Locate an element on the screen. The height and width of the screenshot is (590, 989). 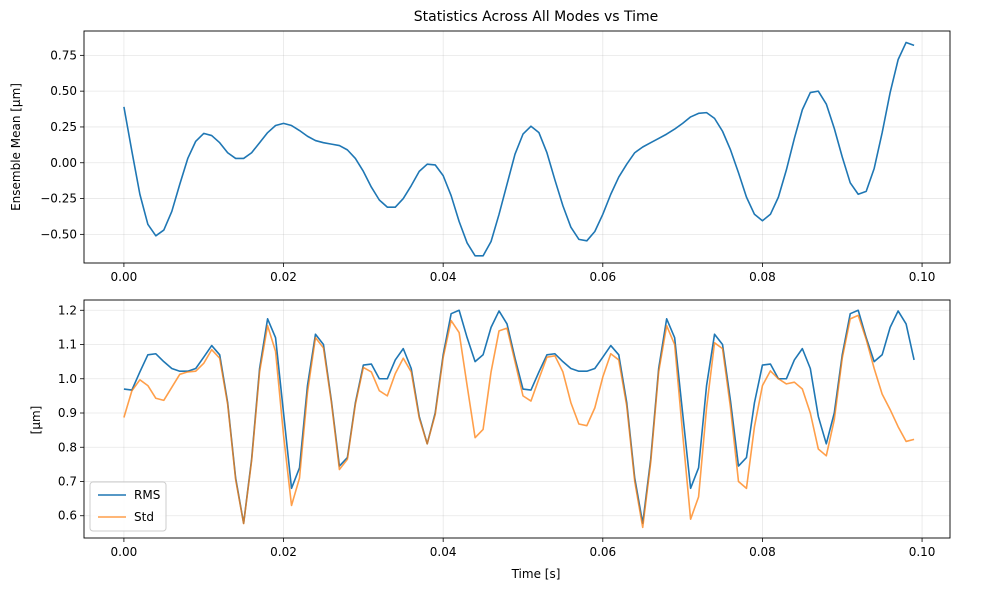
bottom-x-tick-label: 0.08 is located at coordinates (762, 552).